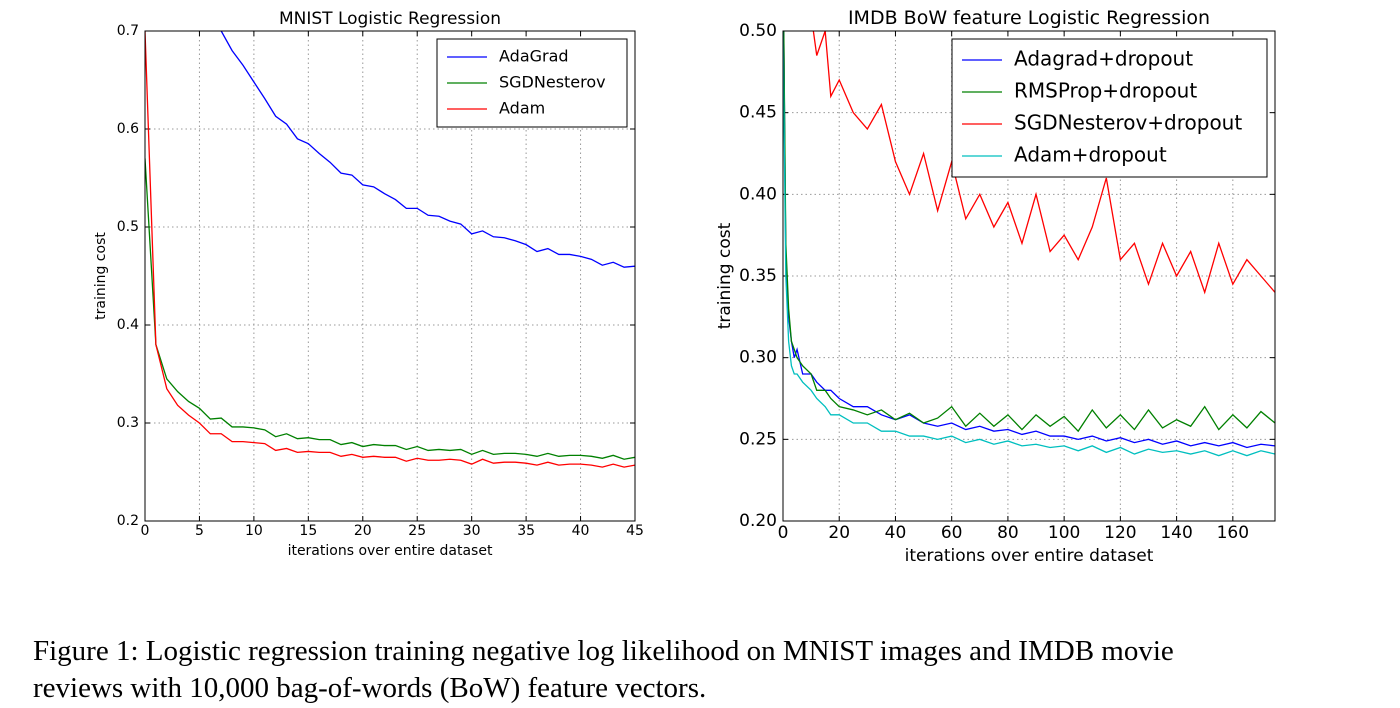 This screenshot has width=1400, height=708. Describe the element at coordinates (758, 521) in the screenshot. I see `y-tick-label: 0.20` at that location.